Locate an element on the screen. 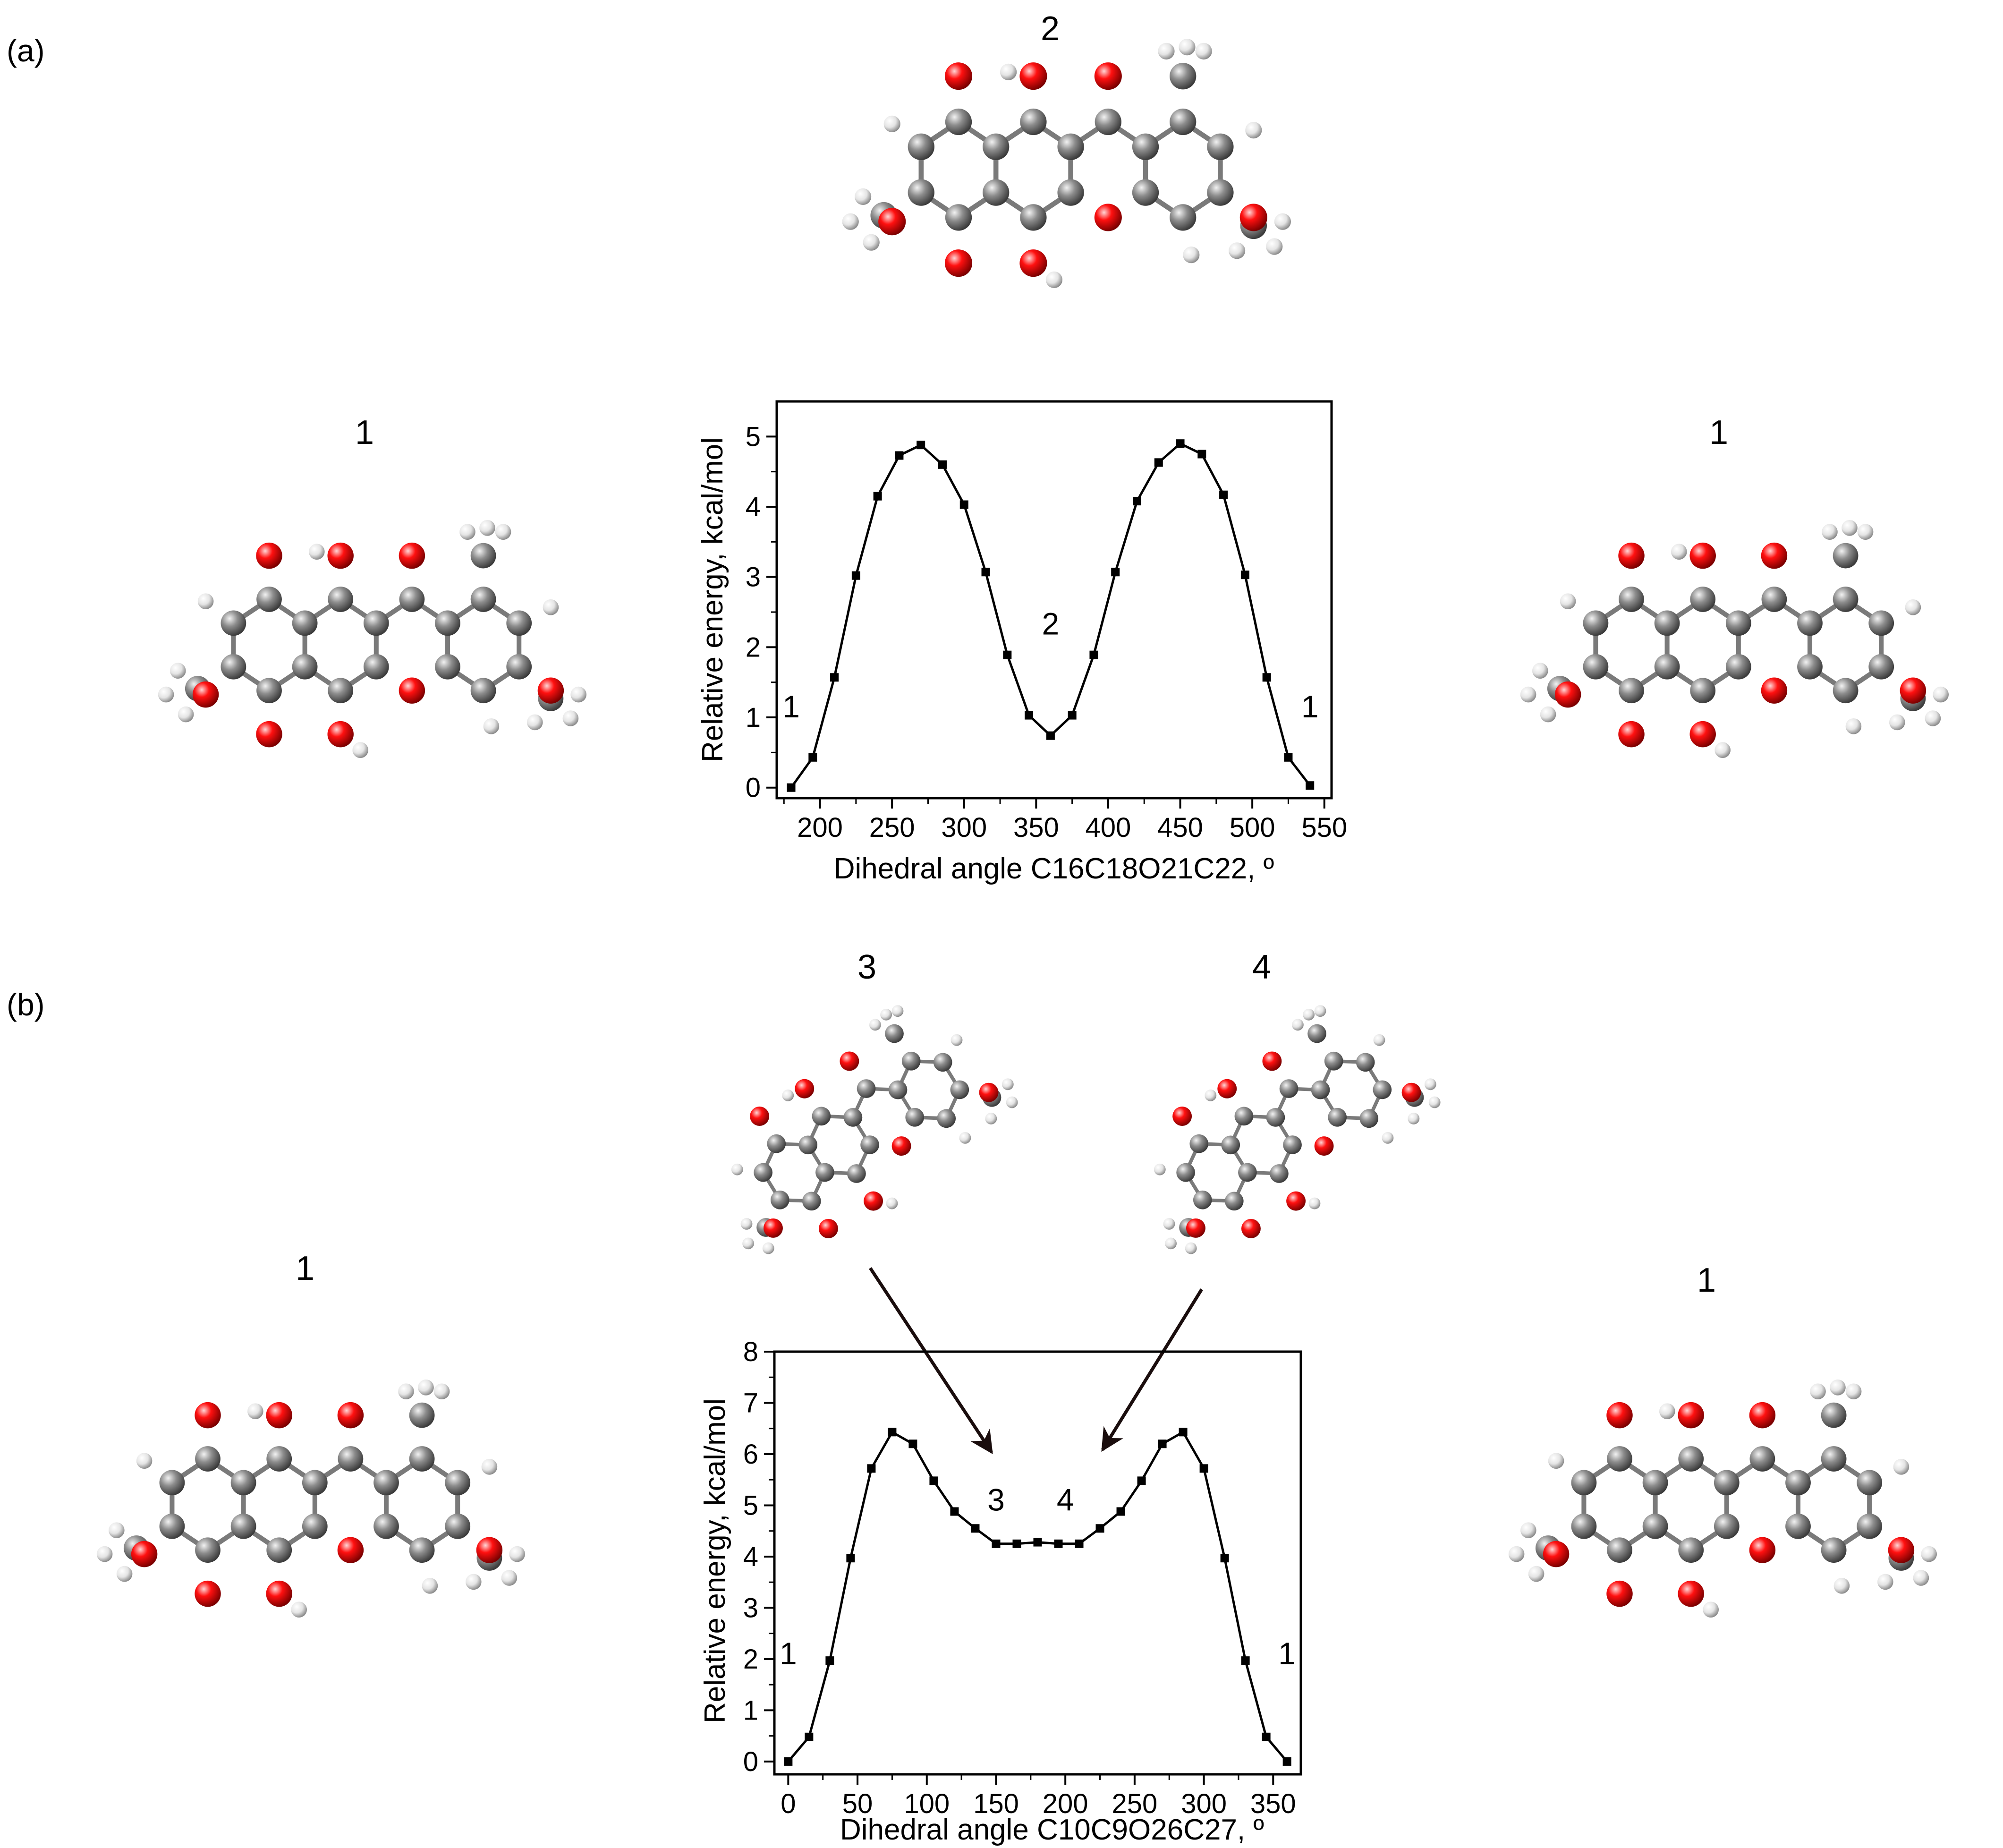 This screenshot has width=2003, height=1848. chart-b-annotation: 1 is located at coordinates (1287, 1653).